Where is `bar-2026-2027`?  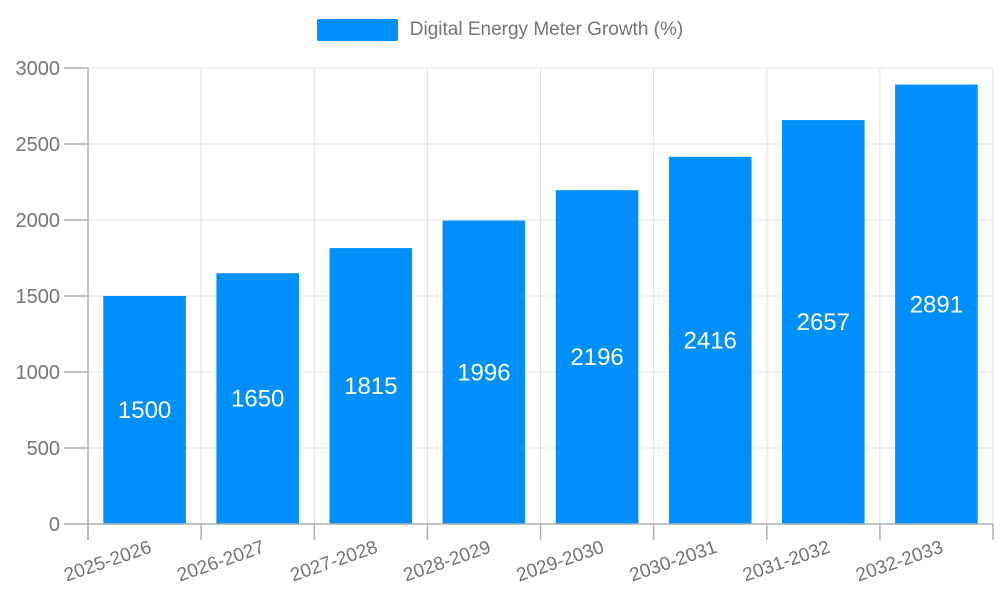 bar-2026-2027 is located at coordinates (257, 398).